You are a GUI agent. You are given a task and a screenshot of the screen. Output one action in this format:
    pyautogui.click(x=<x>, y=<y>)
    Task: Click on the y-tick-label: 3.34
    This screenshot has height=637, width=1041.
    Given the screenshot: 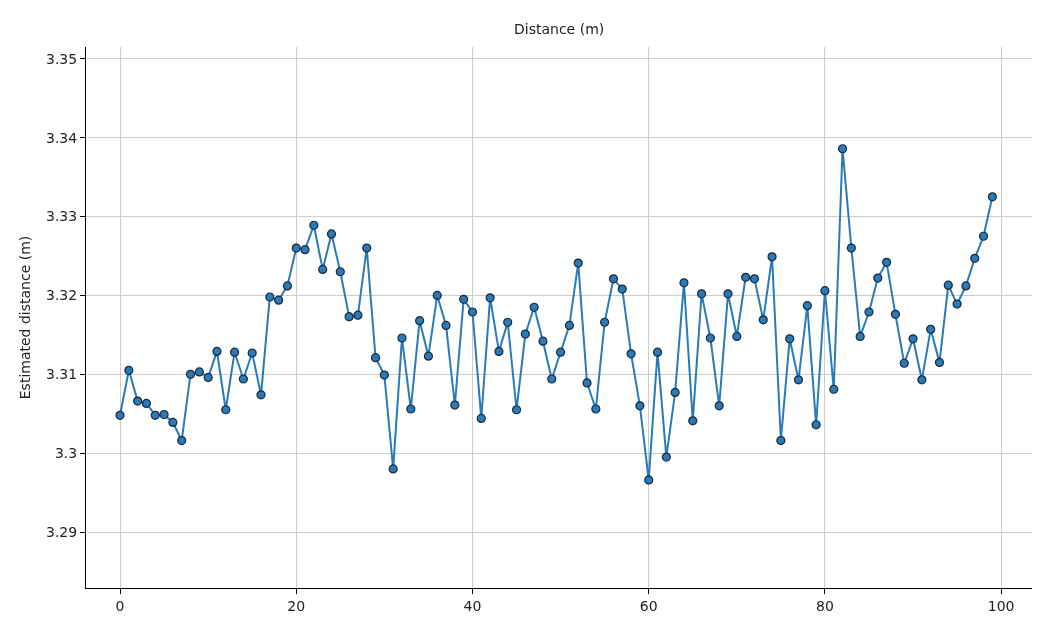 What is the action you would take?
    pyautogui.click(x=62, y=137)
    